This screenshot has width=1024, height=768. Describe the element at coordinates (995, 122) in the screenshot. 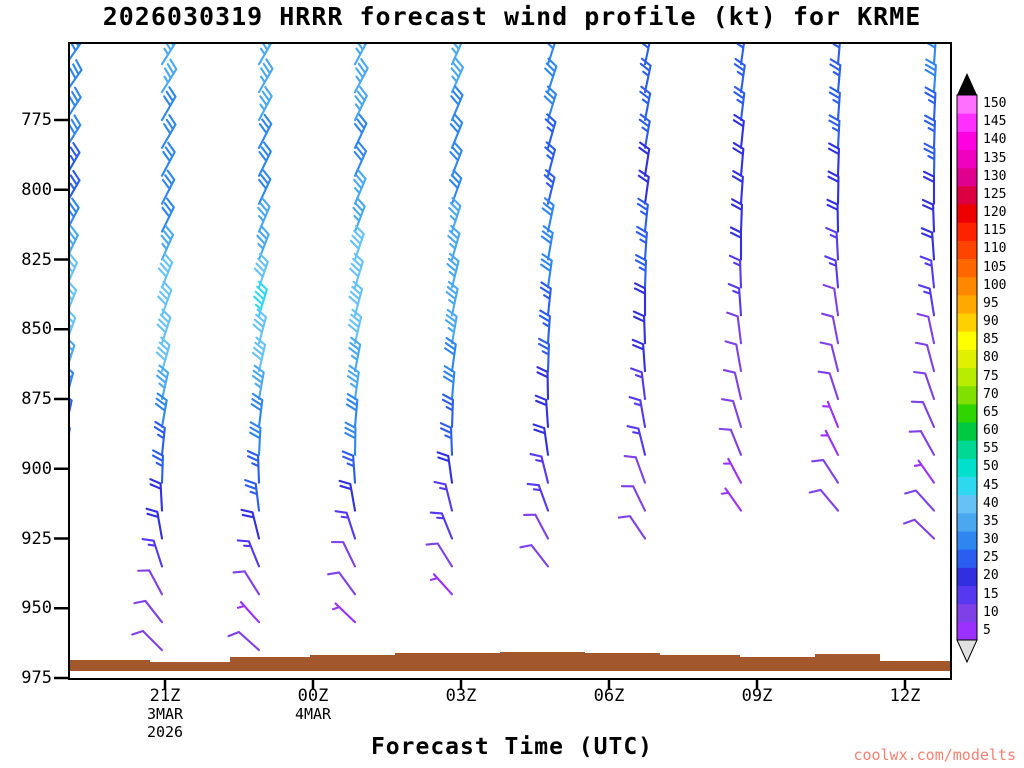

I see `colorbar-label: 145` at that location.